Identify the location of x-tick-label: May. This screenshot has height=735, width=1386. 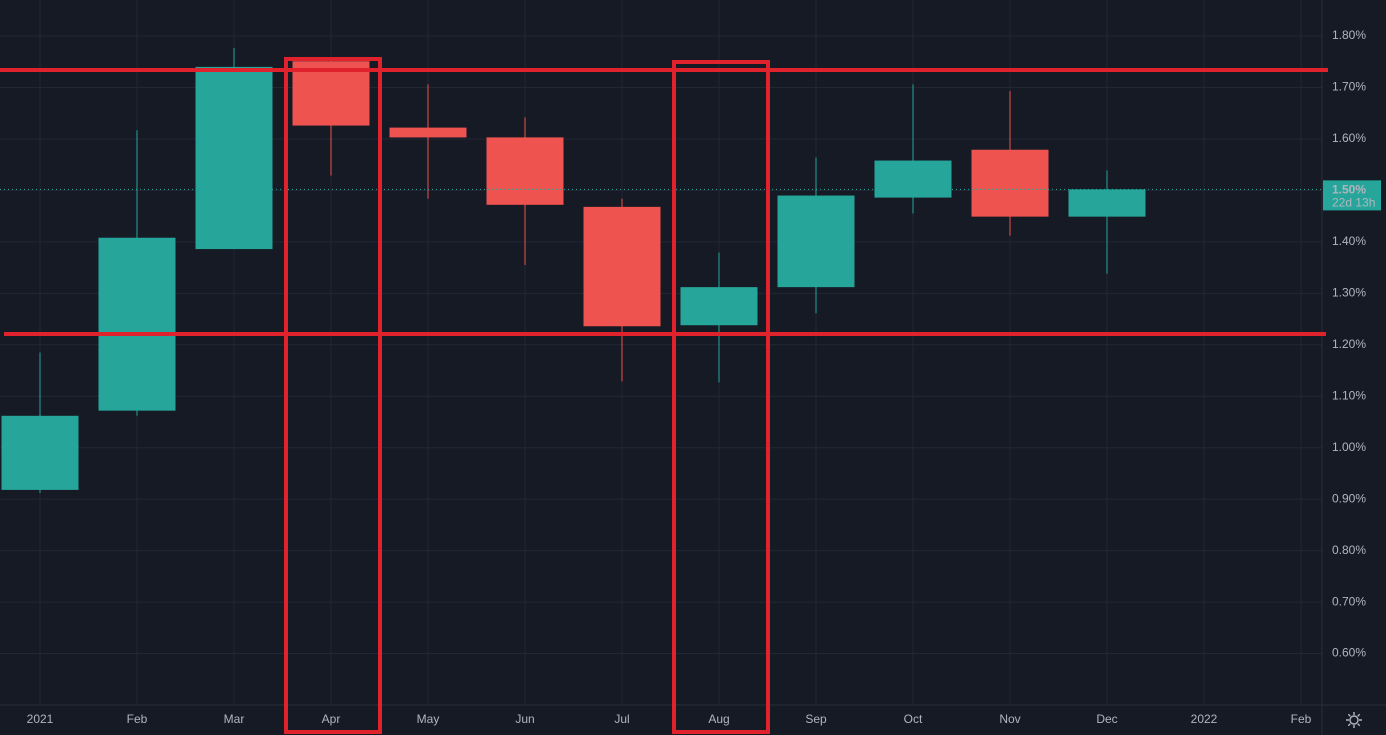
(428, 719).